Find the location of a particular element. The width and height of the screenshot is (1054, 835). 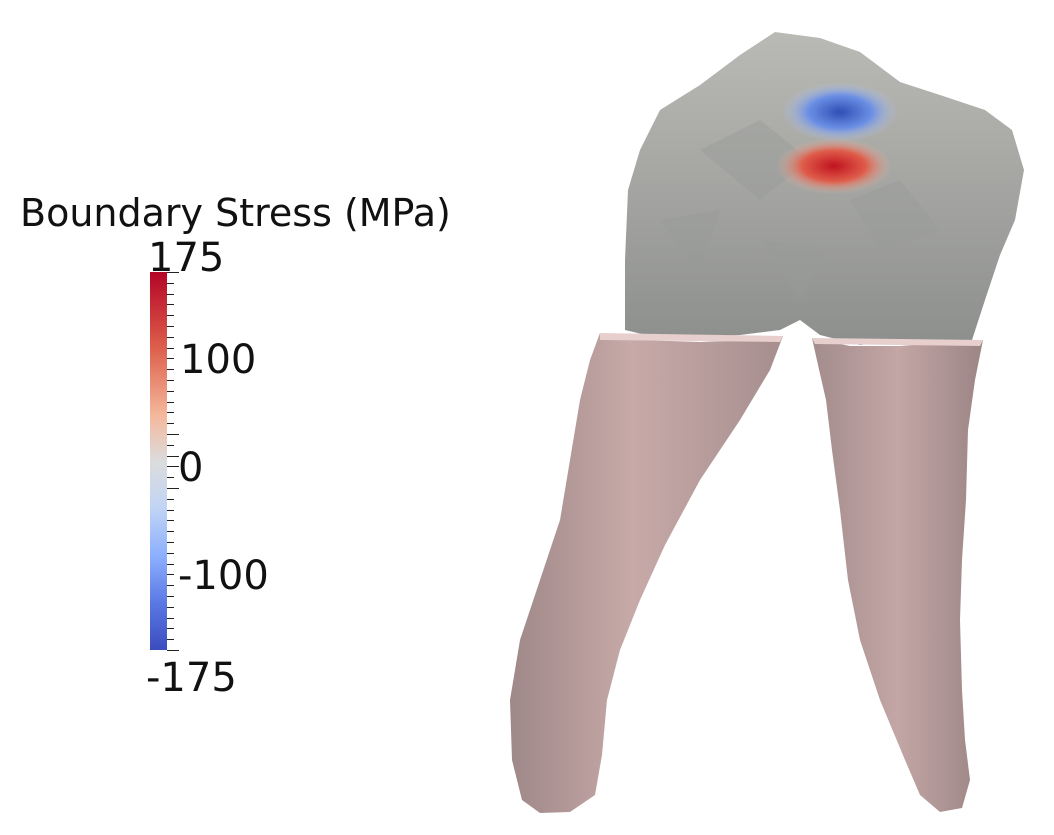

legend-title: Boundary Stress (MPa) is located at coordinates (235, 213).